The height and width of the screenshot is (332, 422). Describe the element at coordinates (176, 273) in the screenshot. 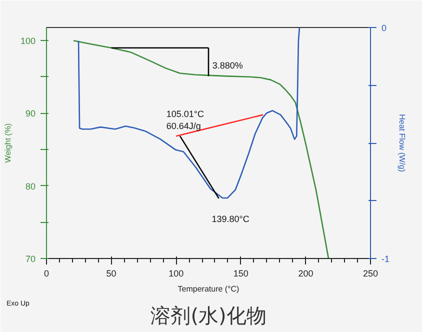

I see `x-tick-label: 100` at that location.